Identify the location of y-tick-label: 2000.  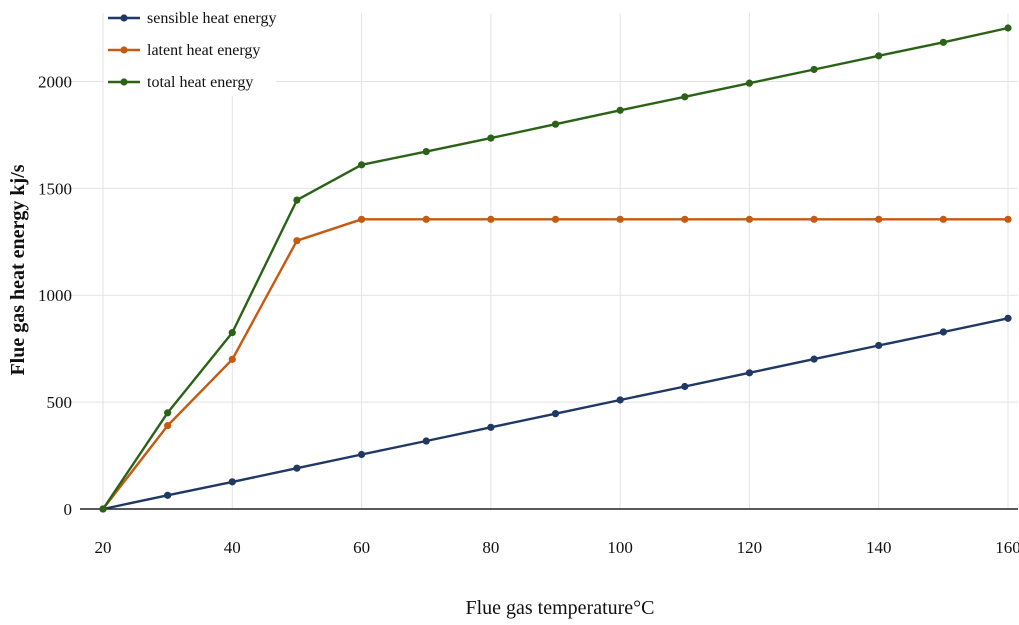
(55, 81).